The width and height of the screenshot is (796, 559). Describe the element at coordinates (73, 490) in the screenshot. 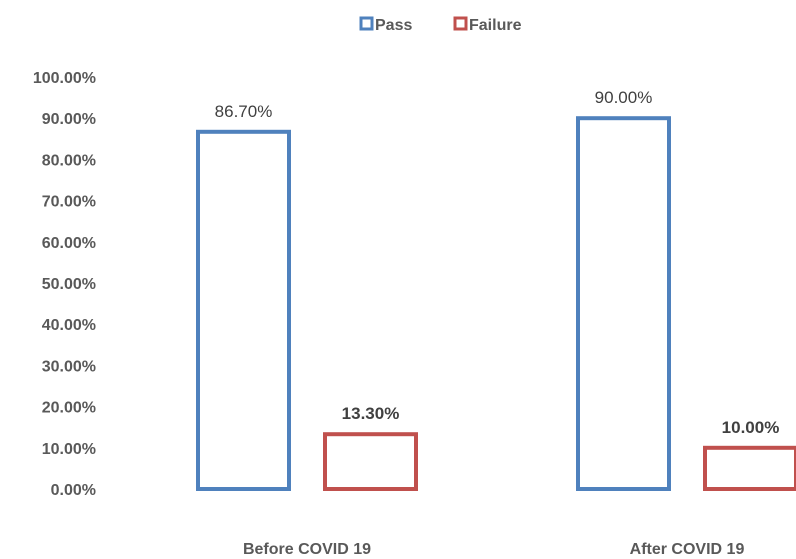

I see `y-tick-label: 0.00%` at that location.